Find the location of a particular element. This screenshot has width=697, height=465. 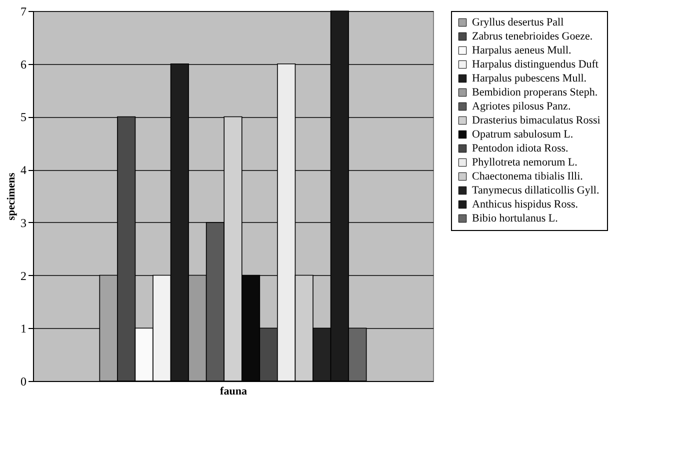

legend-label: Tanymecus dillaticollis Gyll. is located at coordinates (536, 190).